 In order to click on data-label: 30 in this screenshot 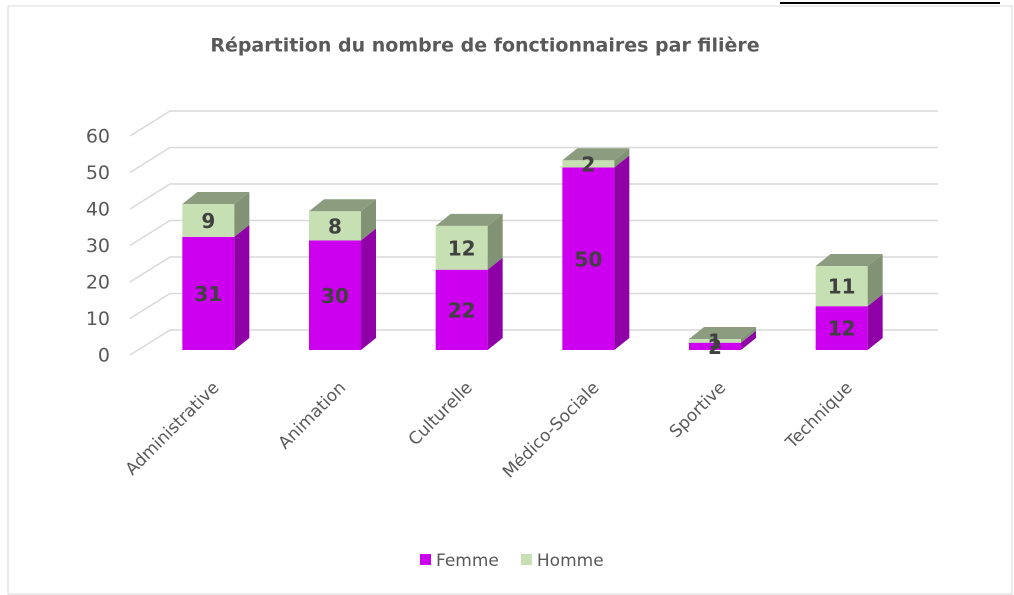, I will do `click(335, 296)`.